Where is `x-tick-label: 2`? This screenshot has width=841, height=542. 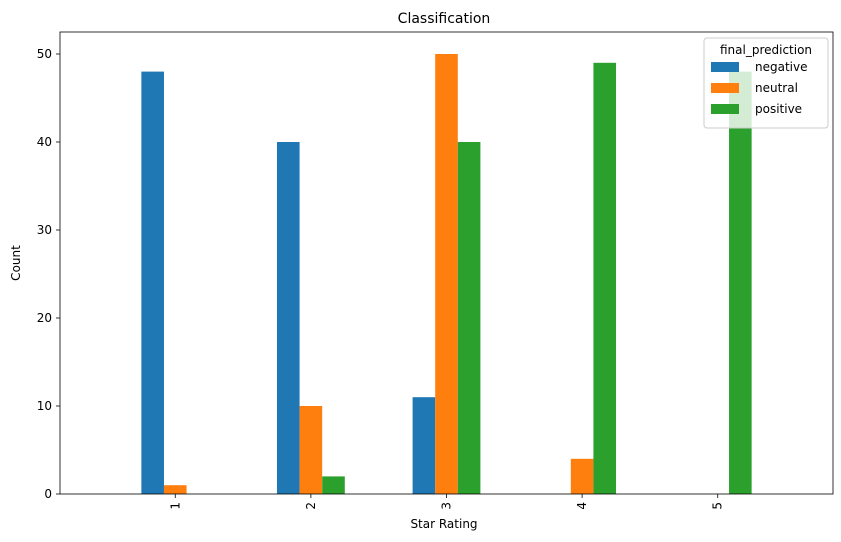
x-tick-label: 2 is located at coordinates (311, 506).